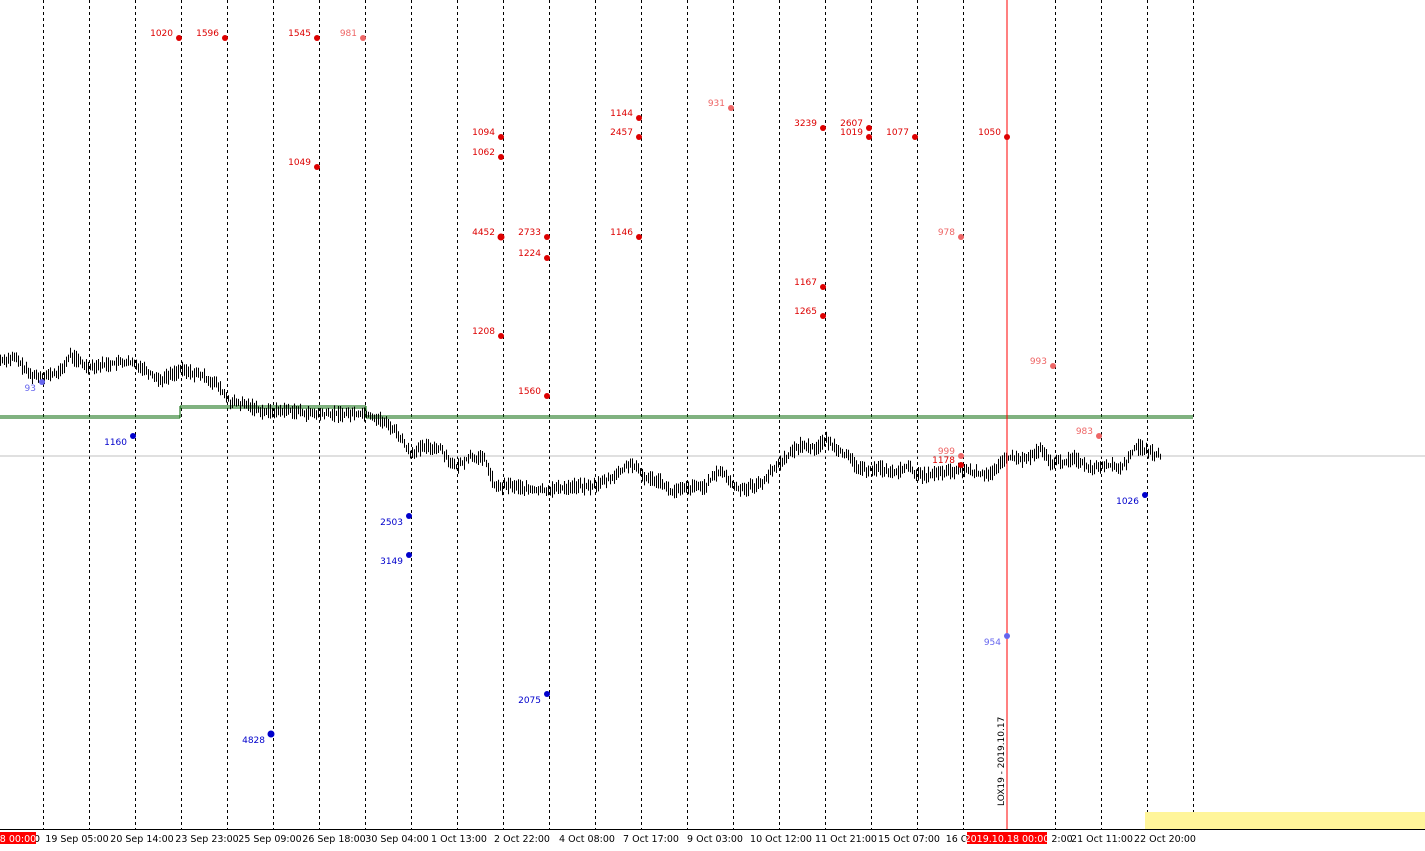  I want to click on event-marker-label: 1094, so click(483, 133).